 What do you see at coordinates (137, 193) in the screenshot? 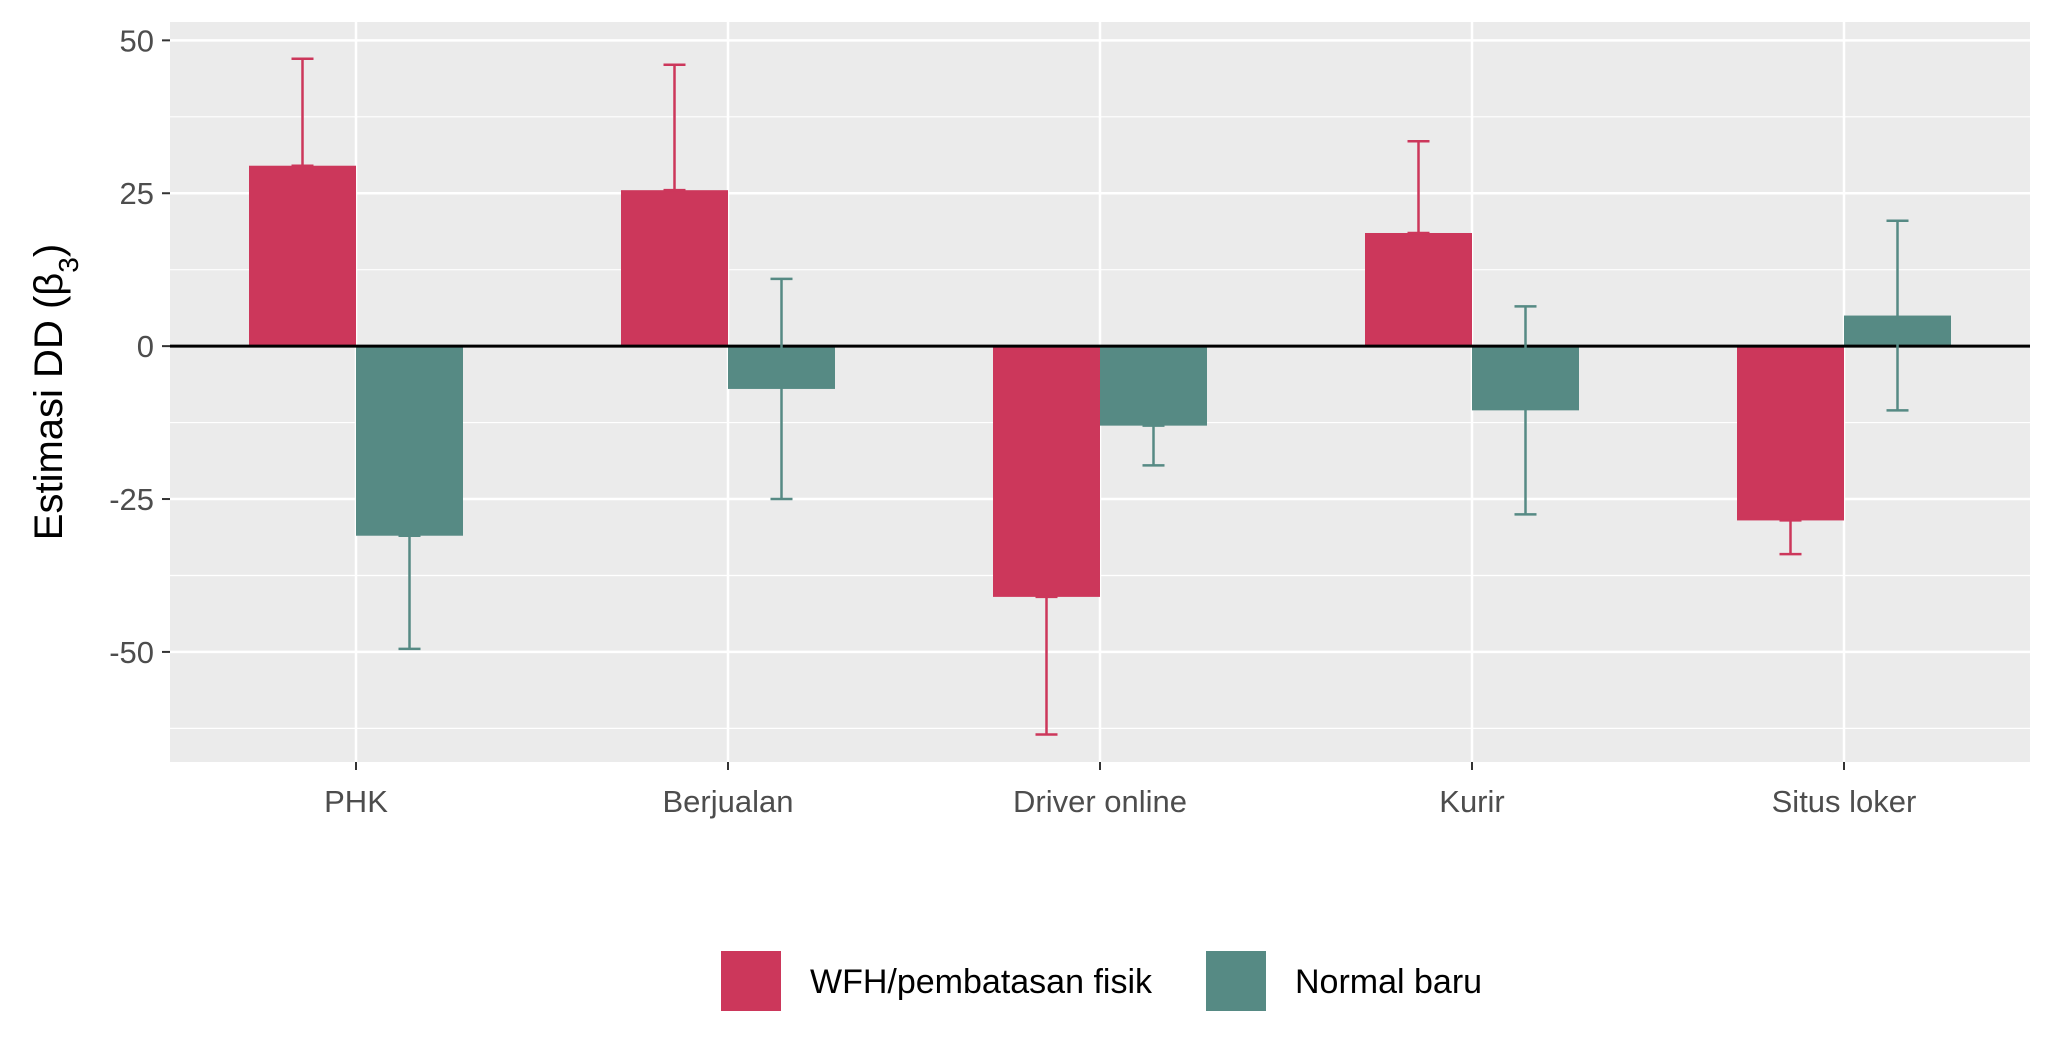
I see `y-tick-label: 25` at bounding box center [137, 193].